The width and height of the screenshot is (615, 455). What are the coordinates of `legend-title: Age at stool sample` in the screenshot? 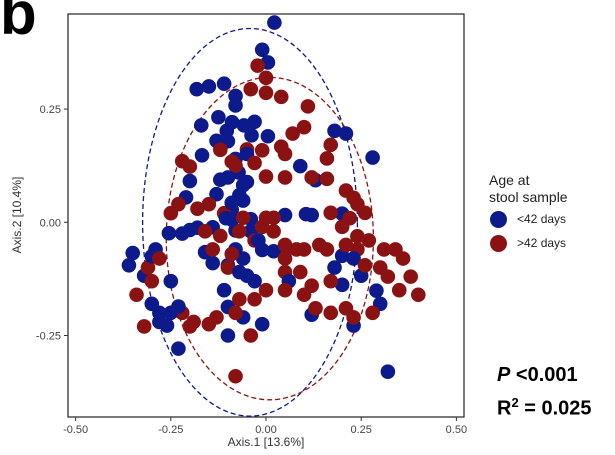 It's located at (528, 189).